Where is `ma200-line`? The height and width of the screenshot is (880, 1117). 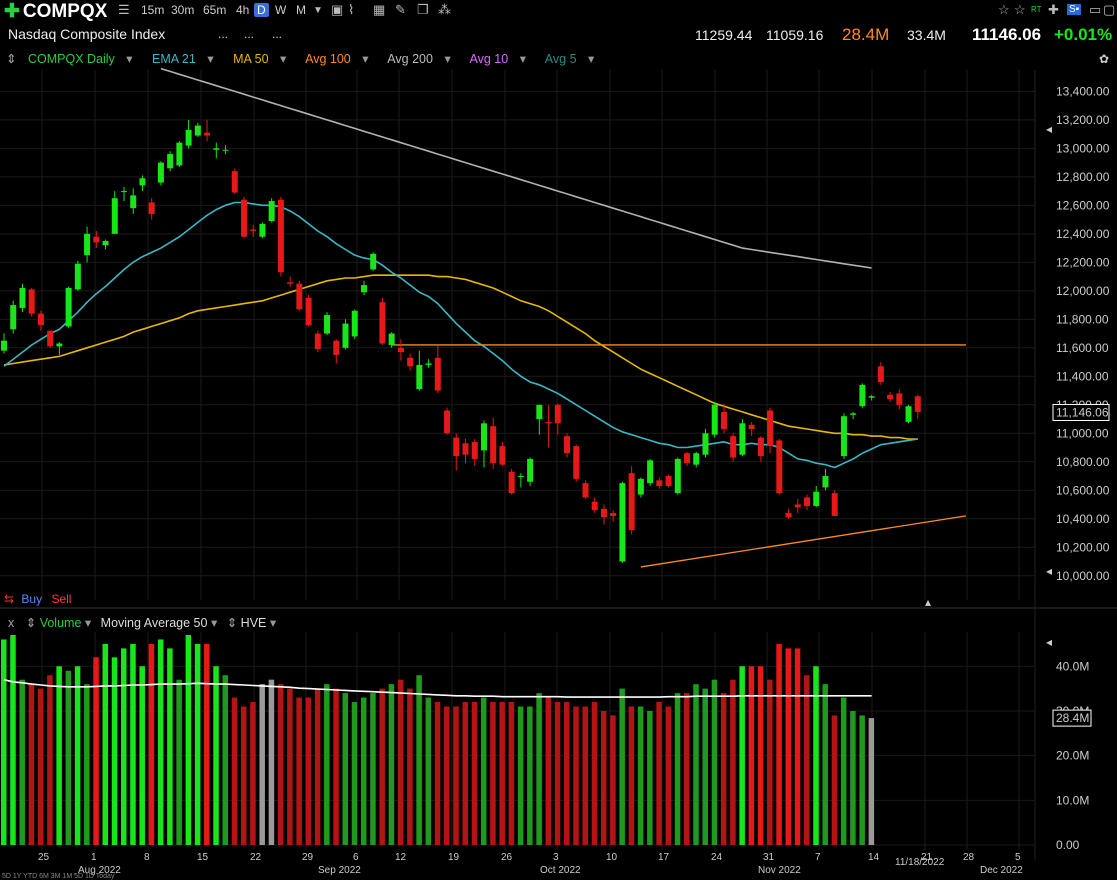 ma200-line is located at coordinates (516, 168).